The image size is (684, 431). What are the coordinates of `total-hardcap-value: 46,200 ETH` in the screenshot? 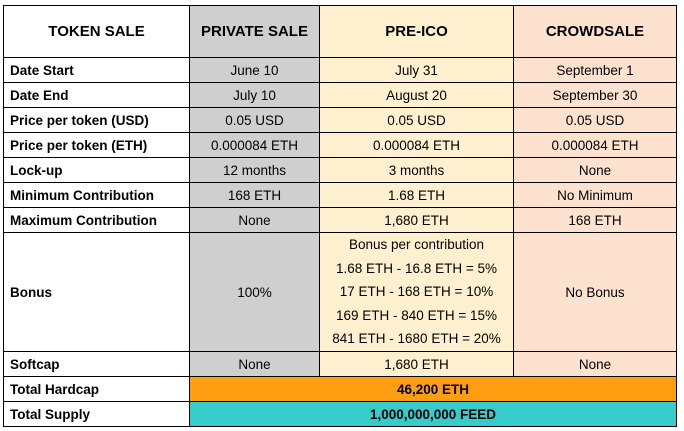 It's located at (433, 389).